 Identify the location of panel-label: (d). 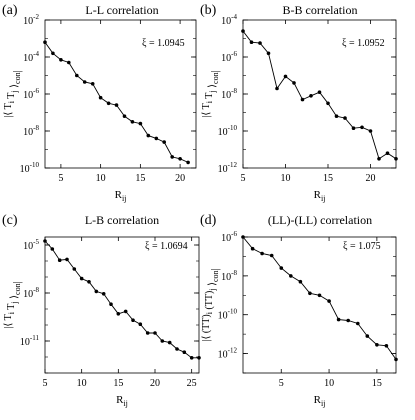
(208, 220).